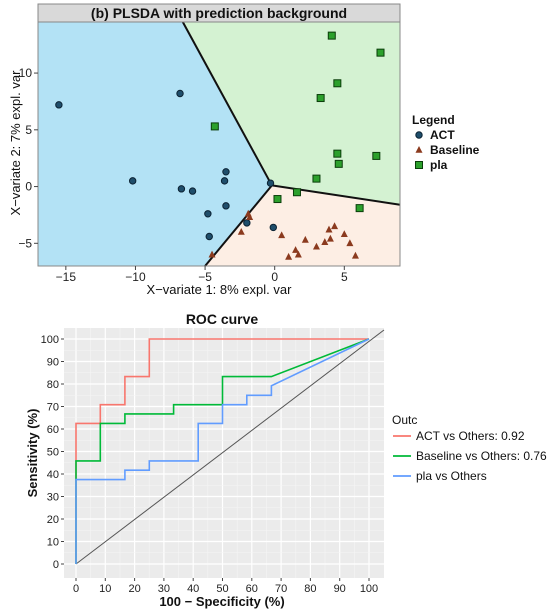 Image resolution: width=550 pixels, height=613 pixels. What do you see at coordinates (205, 277) in the screenshot?
I see `plsda-x-tick-label: −5` at bounding box center [205, 277].